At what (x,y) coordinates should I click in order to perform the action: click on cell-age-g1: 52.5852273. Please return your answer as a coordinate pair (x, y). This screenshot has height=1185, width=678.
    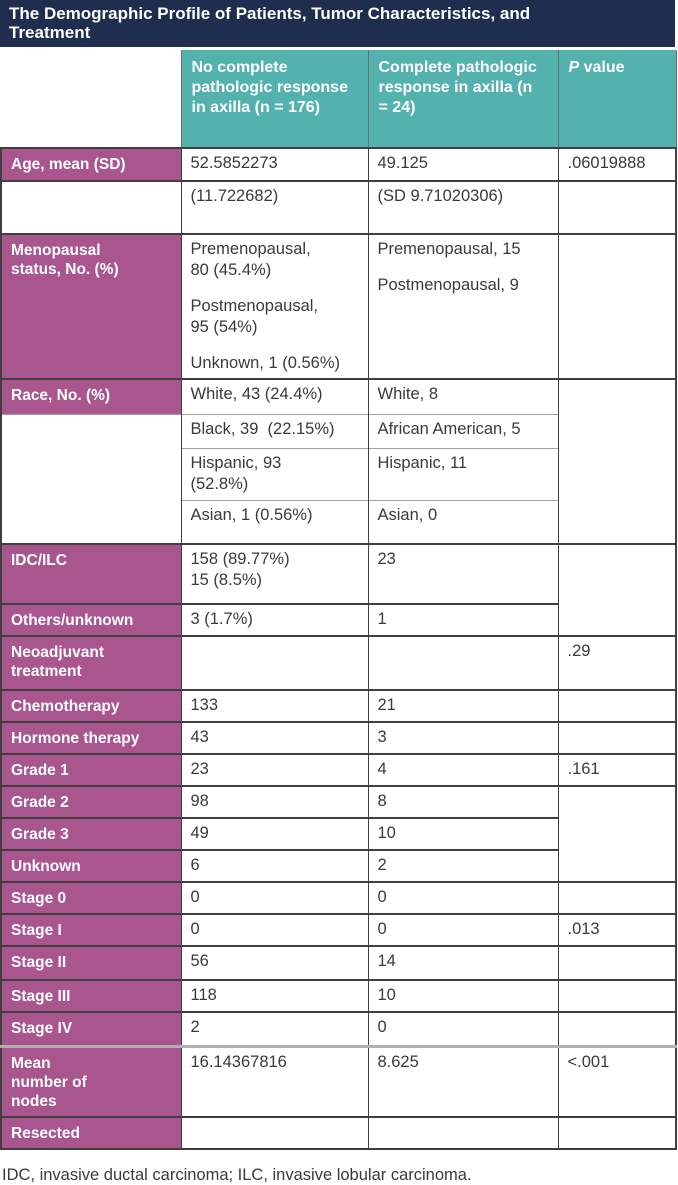
    Looking at the image, I should click on (274, 164).